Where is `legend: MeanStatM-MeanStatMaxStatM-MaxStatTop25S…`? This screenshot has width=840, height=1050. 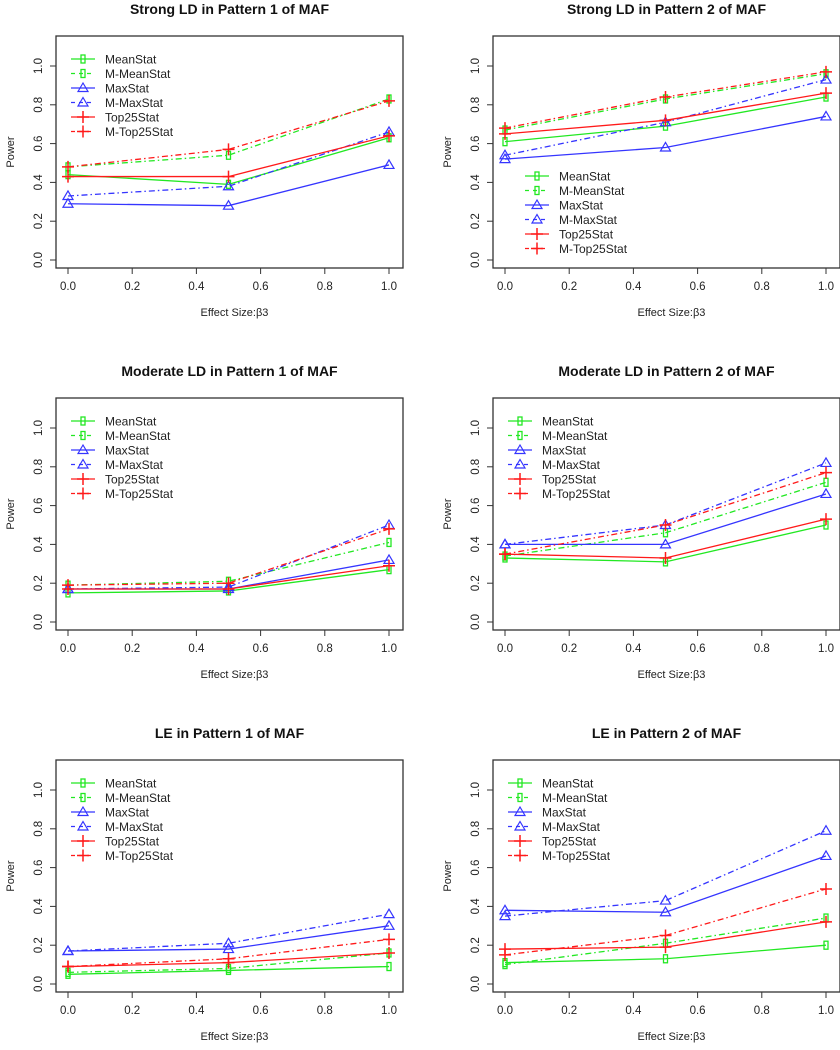 legend: MeanStatM-MeanStatMaxStatM-MaxStatTop25S… is located at coordinates (122, 820).